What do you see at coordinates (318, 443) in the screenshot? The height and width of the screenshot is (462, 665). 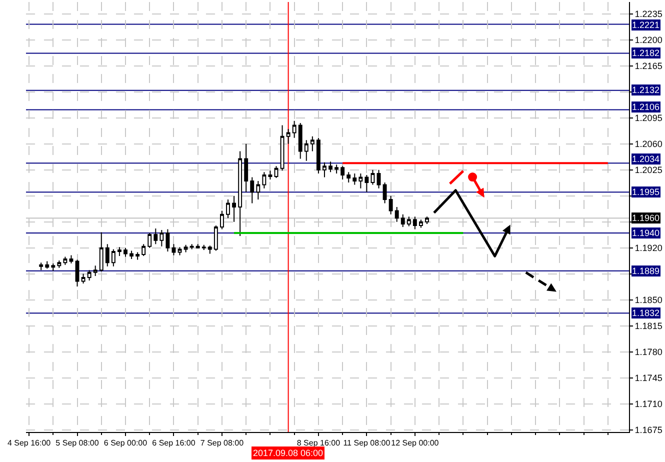 I see `x-tick-label: 8 Sep 16:00` at bounding box center [318, 443].